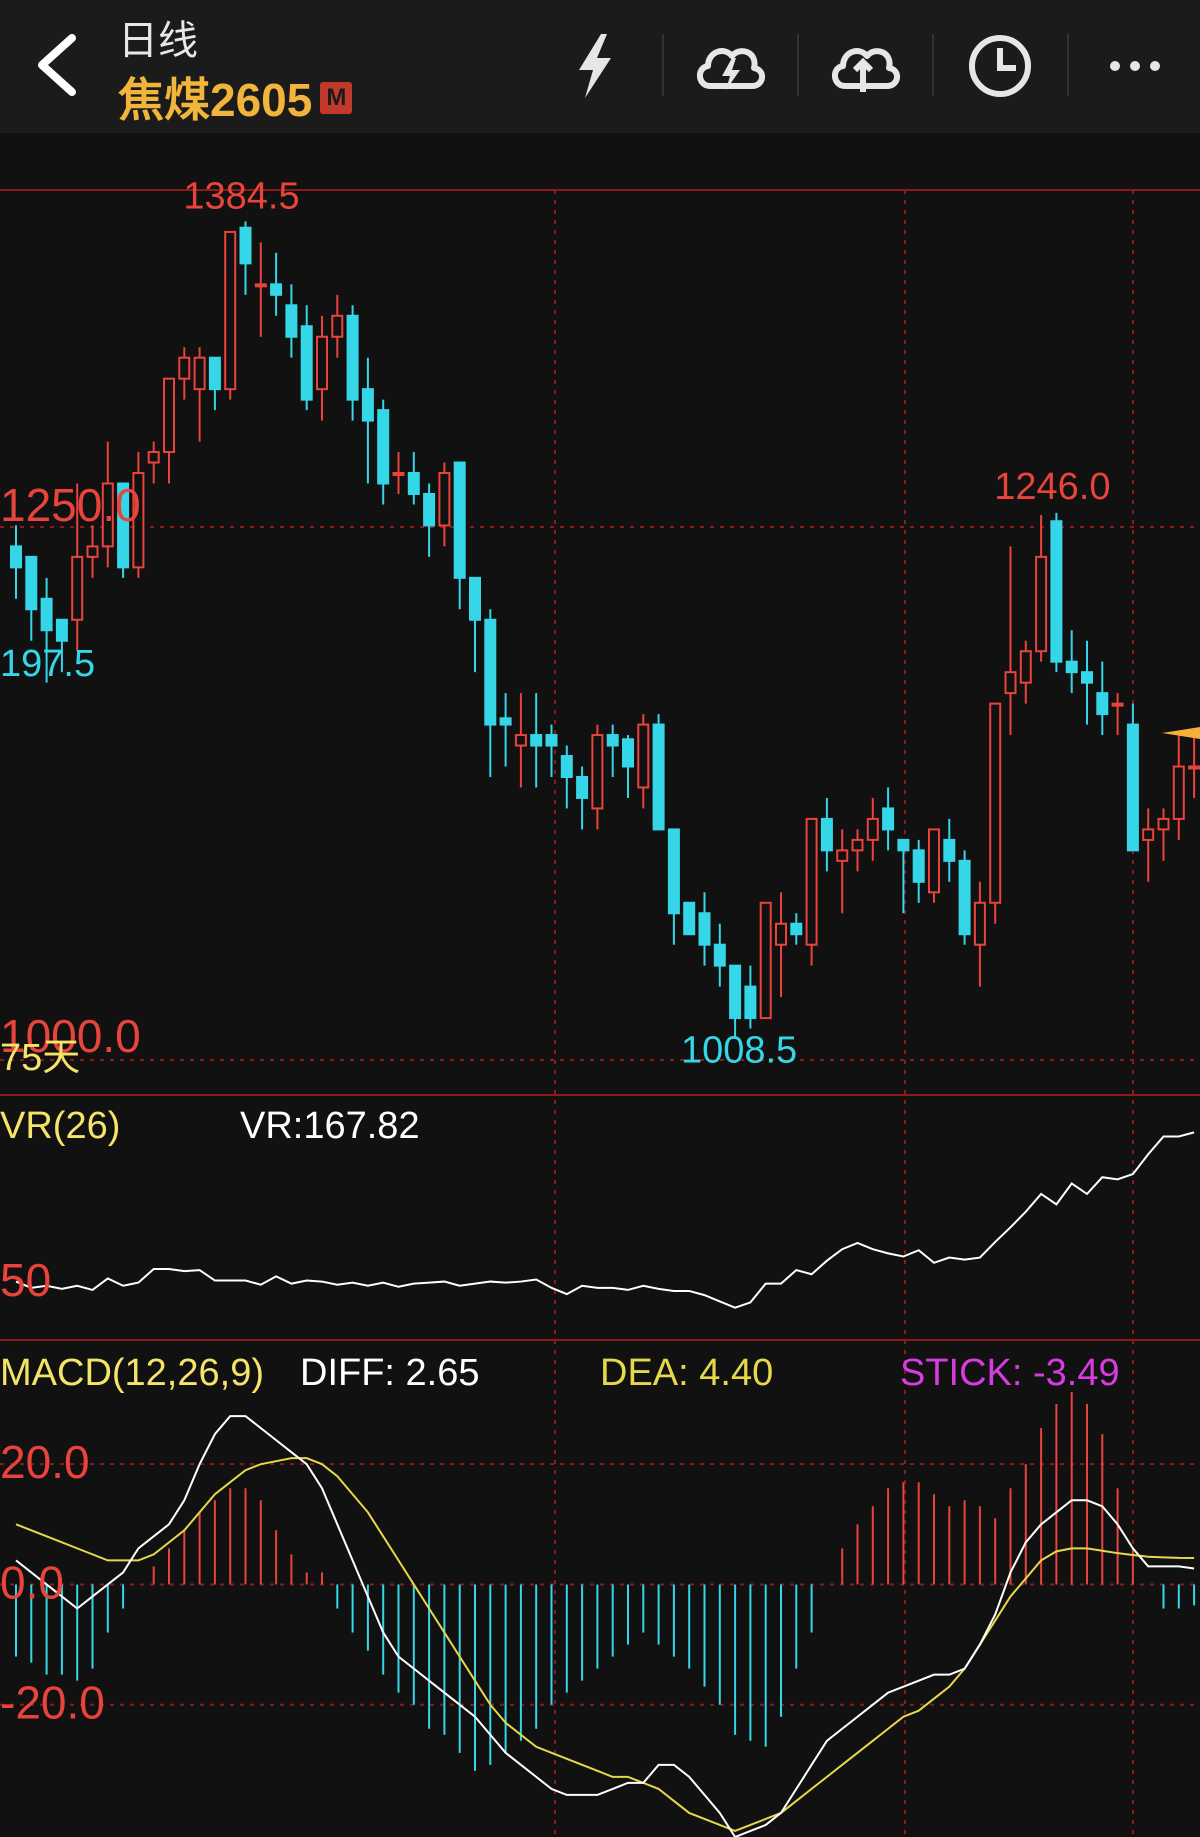 This screenshot has height=1837, width=1200. Describe the element at coordinates (45, 1462) in the screenshot. I see `macd-y-tick-label: 20.0` at that location.